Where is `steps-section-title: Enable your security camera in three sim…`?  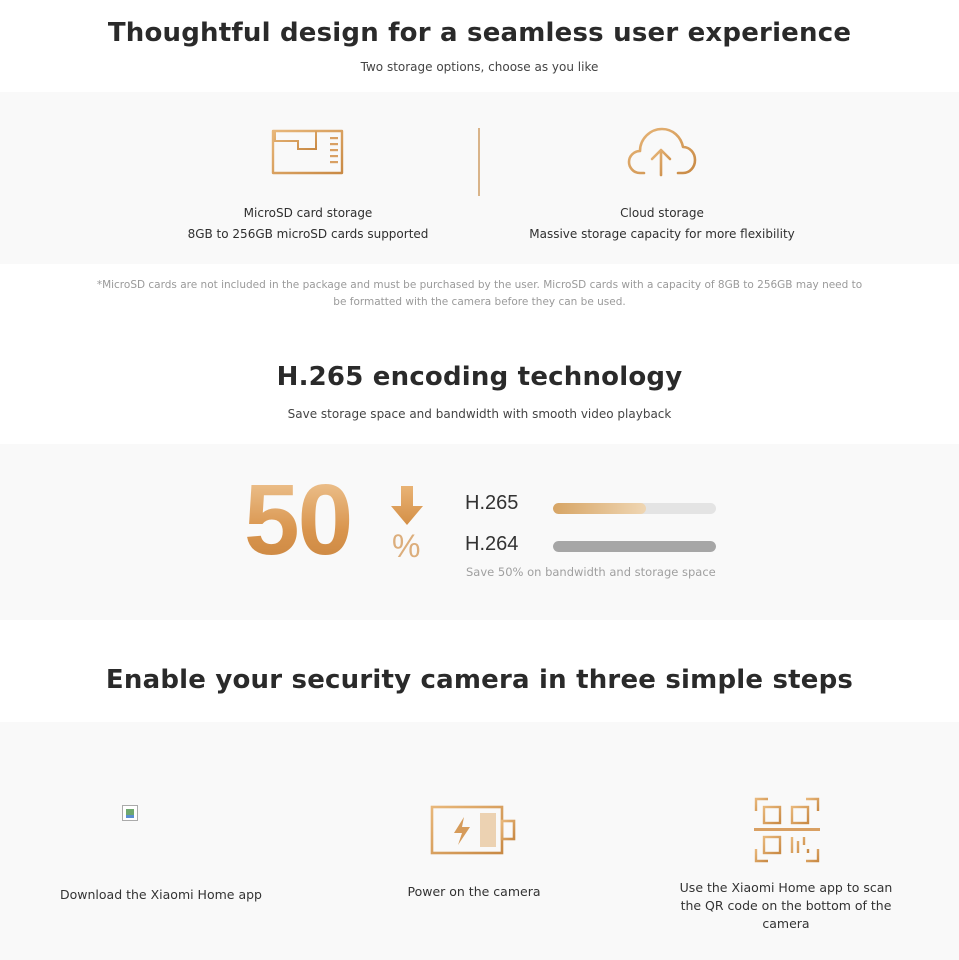
steps-section-title: Enable your security camera in three sim… is located at coordinates (479, 680).